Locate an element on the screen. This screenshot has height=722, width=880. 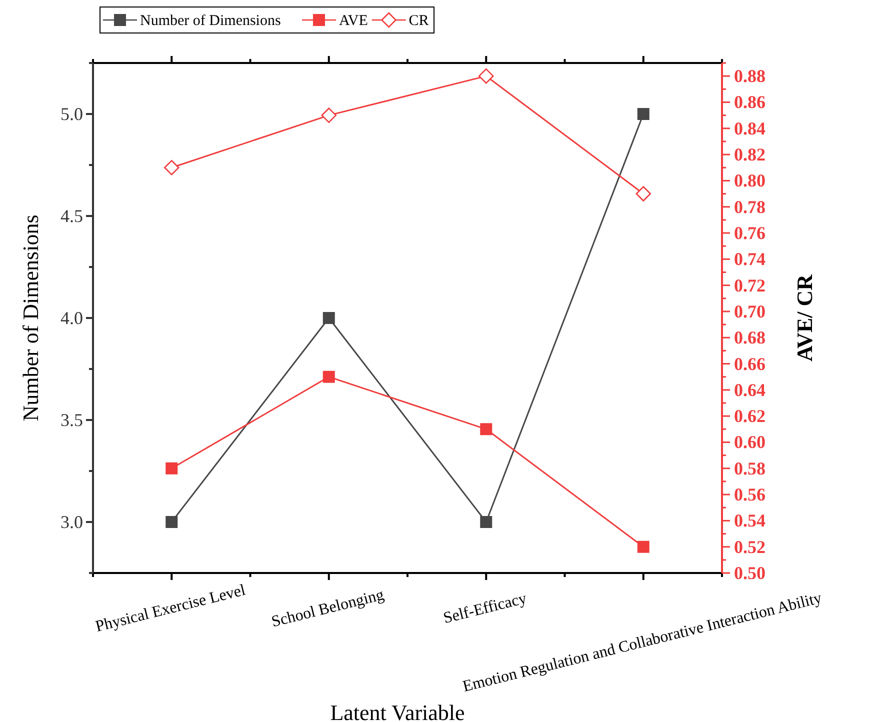
y-tick-label: 4.0 is located at coordinates (71, 318).